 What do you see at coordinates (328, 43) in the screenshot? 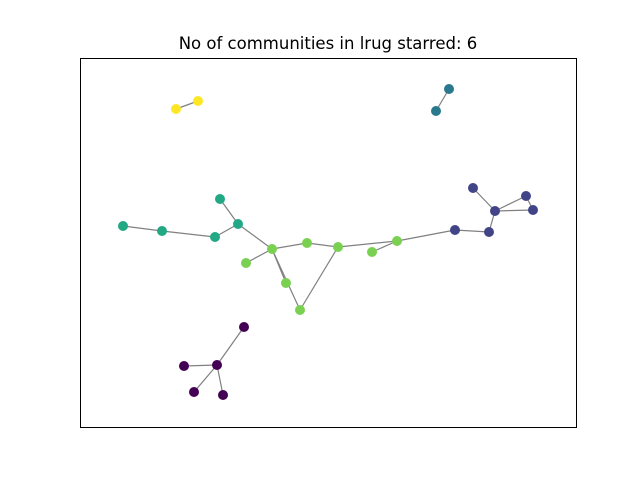
I see `chart-title: No of communities in lrug starred: 6` at bounding box center [328, 43].